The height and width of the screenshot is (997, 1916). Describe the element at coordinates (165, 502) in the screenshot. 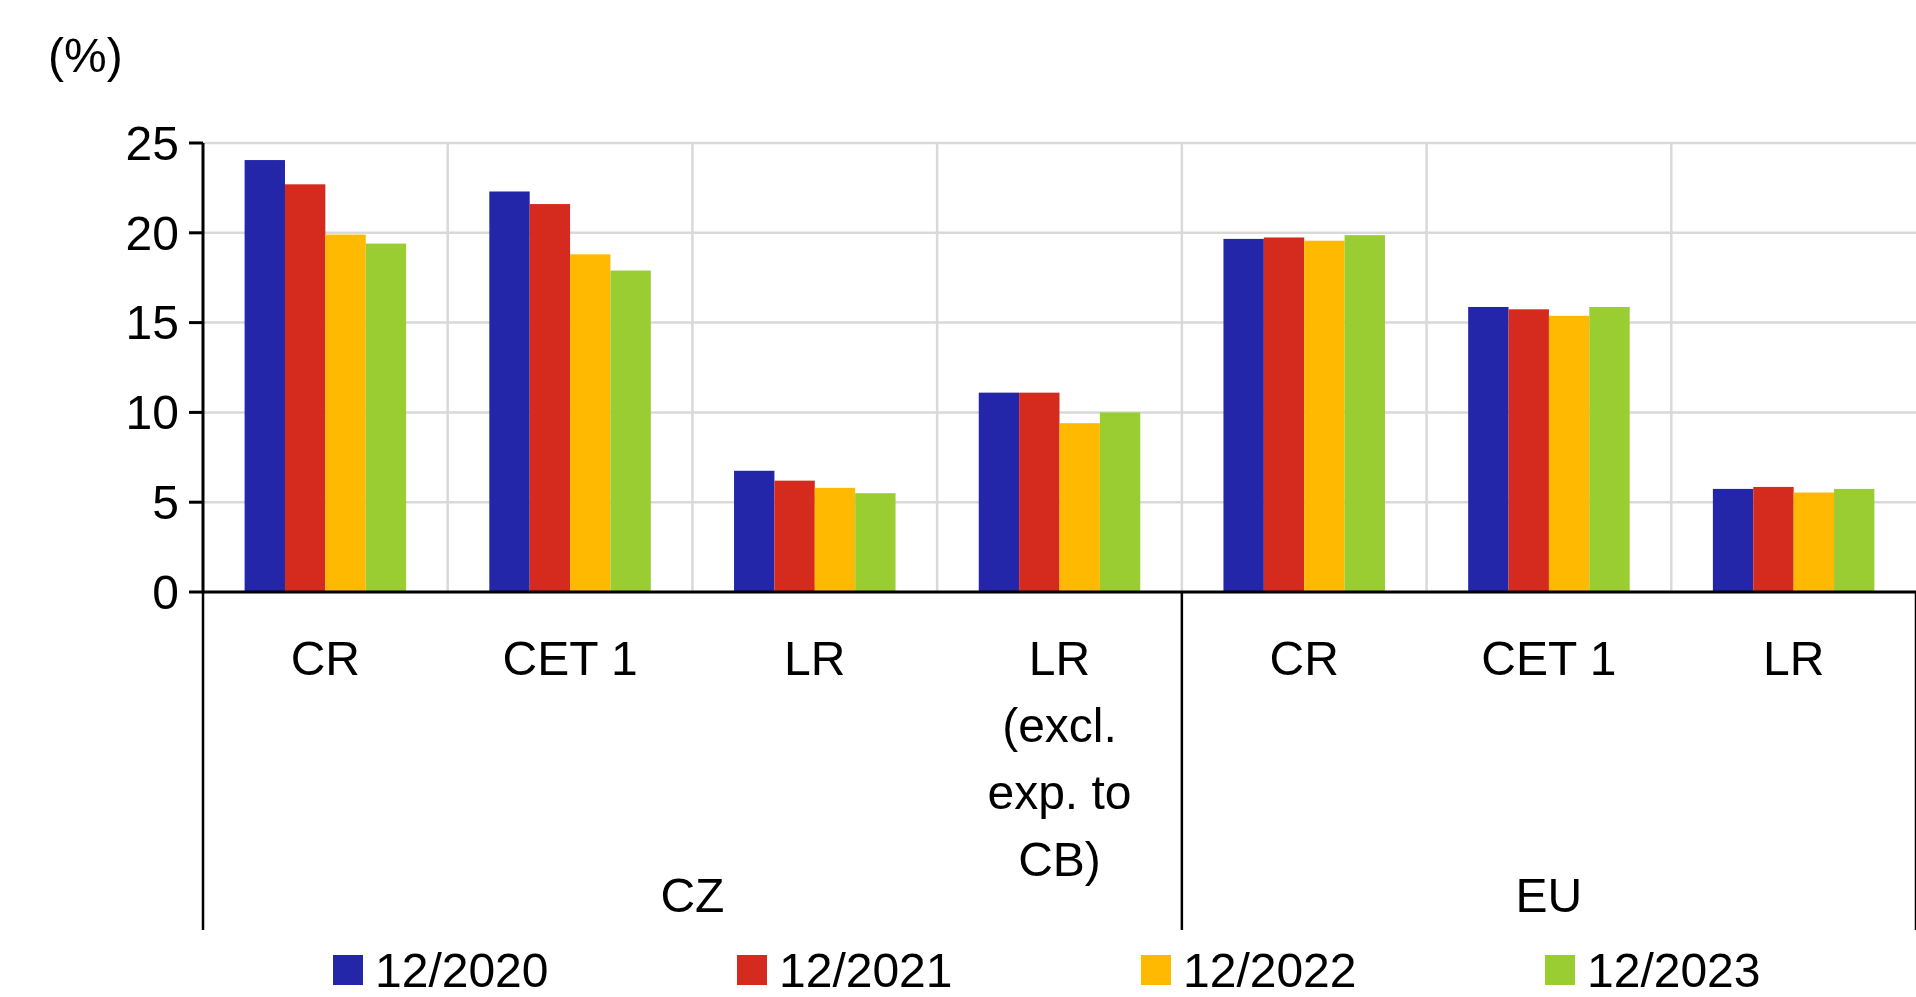

I see `y-tick-label: 5` at that location.